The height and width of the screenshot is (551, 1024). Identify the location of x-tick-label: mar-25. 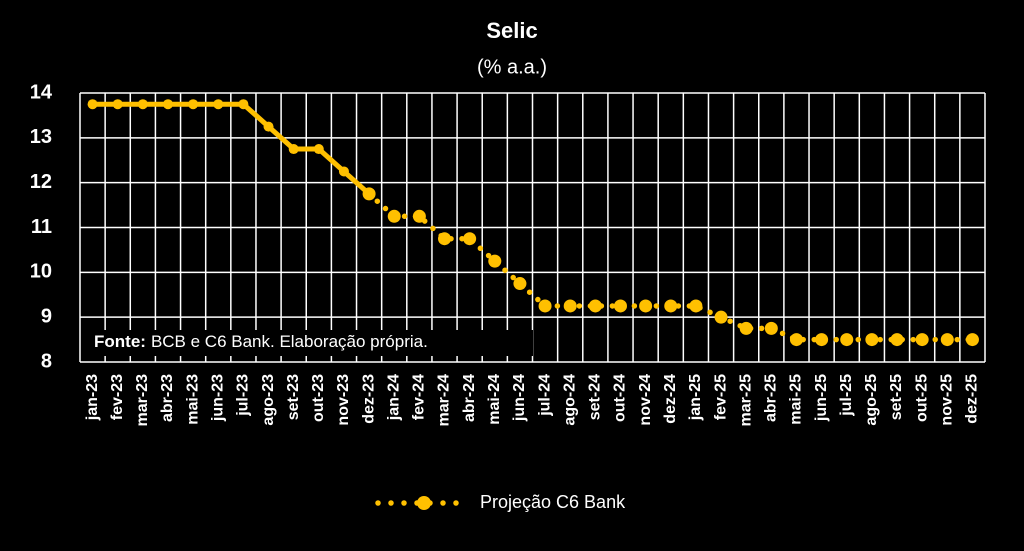
(745, 400).